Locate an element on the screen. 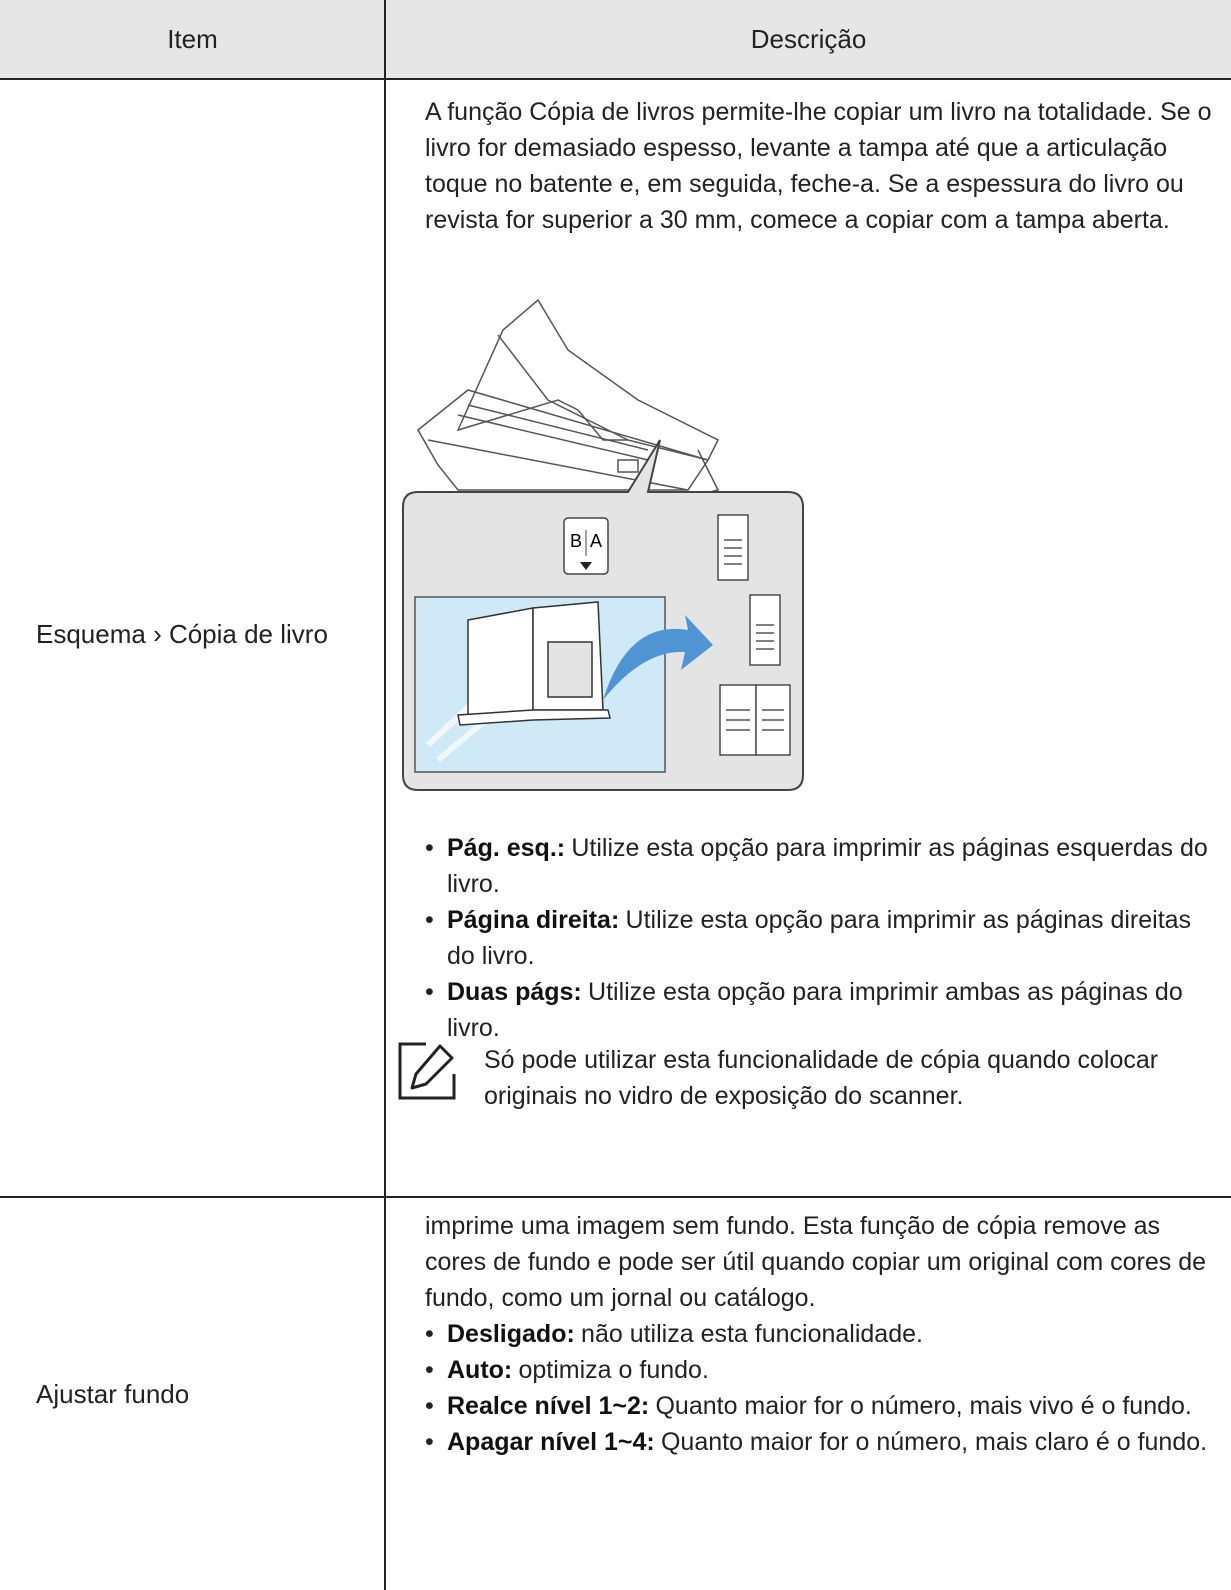 The image size is (1231, 1590). figure-label: A is located at coordinates (596, 541).